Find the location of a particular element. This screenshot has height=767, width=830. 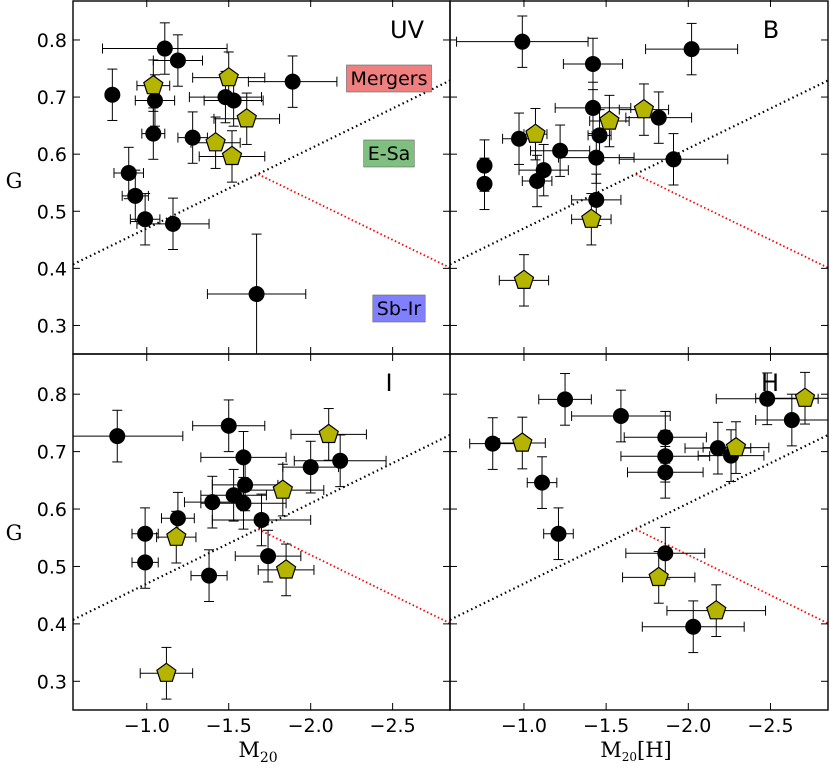

x-axis-title-right-suffix: [H] is located at coordinates (654, 750).